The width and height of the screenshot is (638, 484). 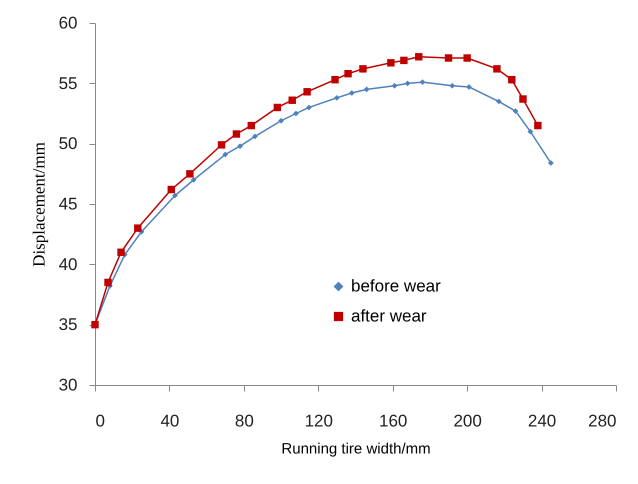 What do you see at coordinates (356, 449) in the screenshot?
I see `x-axis-title: Running tire width/mm` at bounding box center [356, 449].